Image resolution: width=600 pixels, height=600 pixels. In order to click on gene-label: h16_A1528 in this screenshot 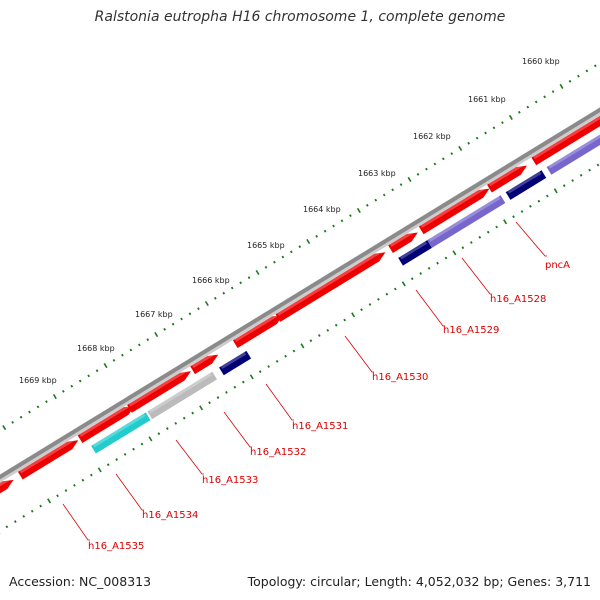, I will do `click(518, 299)`.